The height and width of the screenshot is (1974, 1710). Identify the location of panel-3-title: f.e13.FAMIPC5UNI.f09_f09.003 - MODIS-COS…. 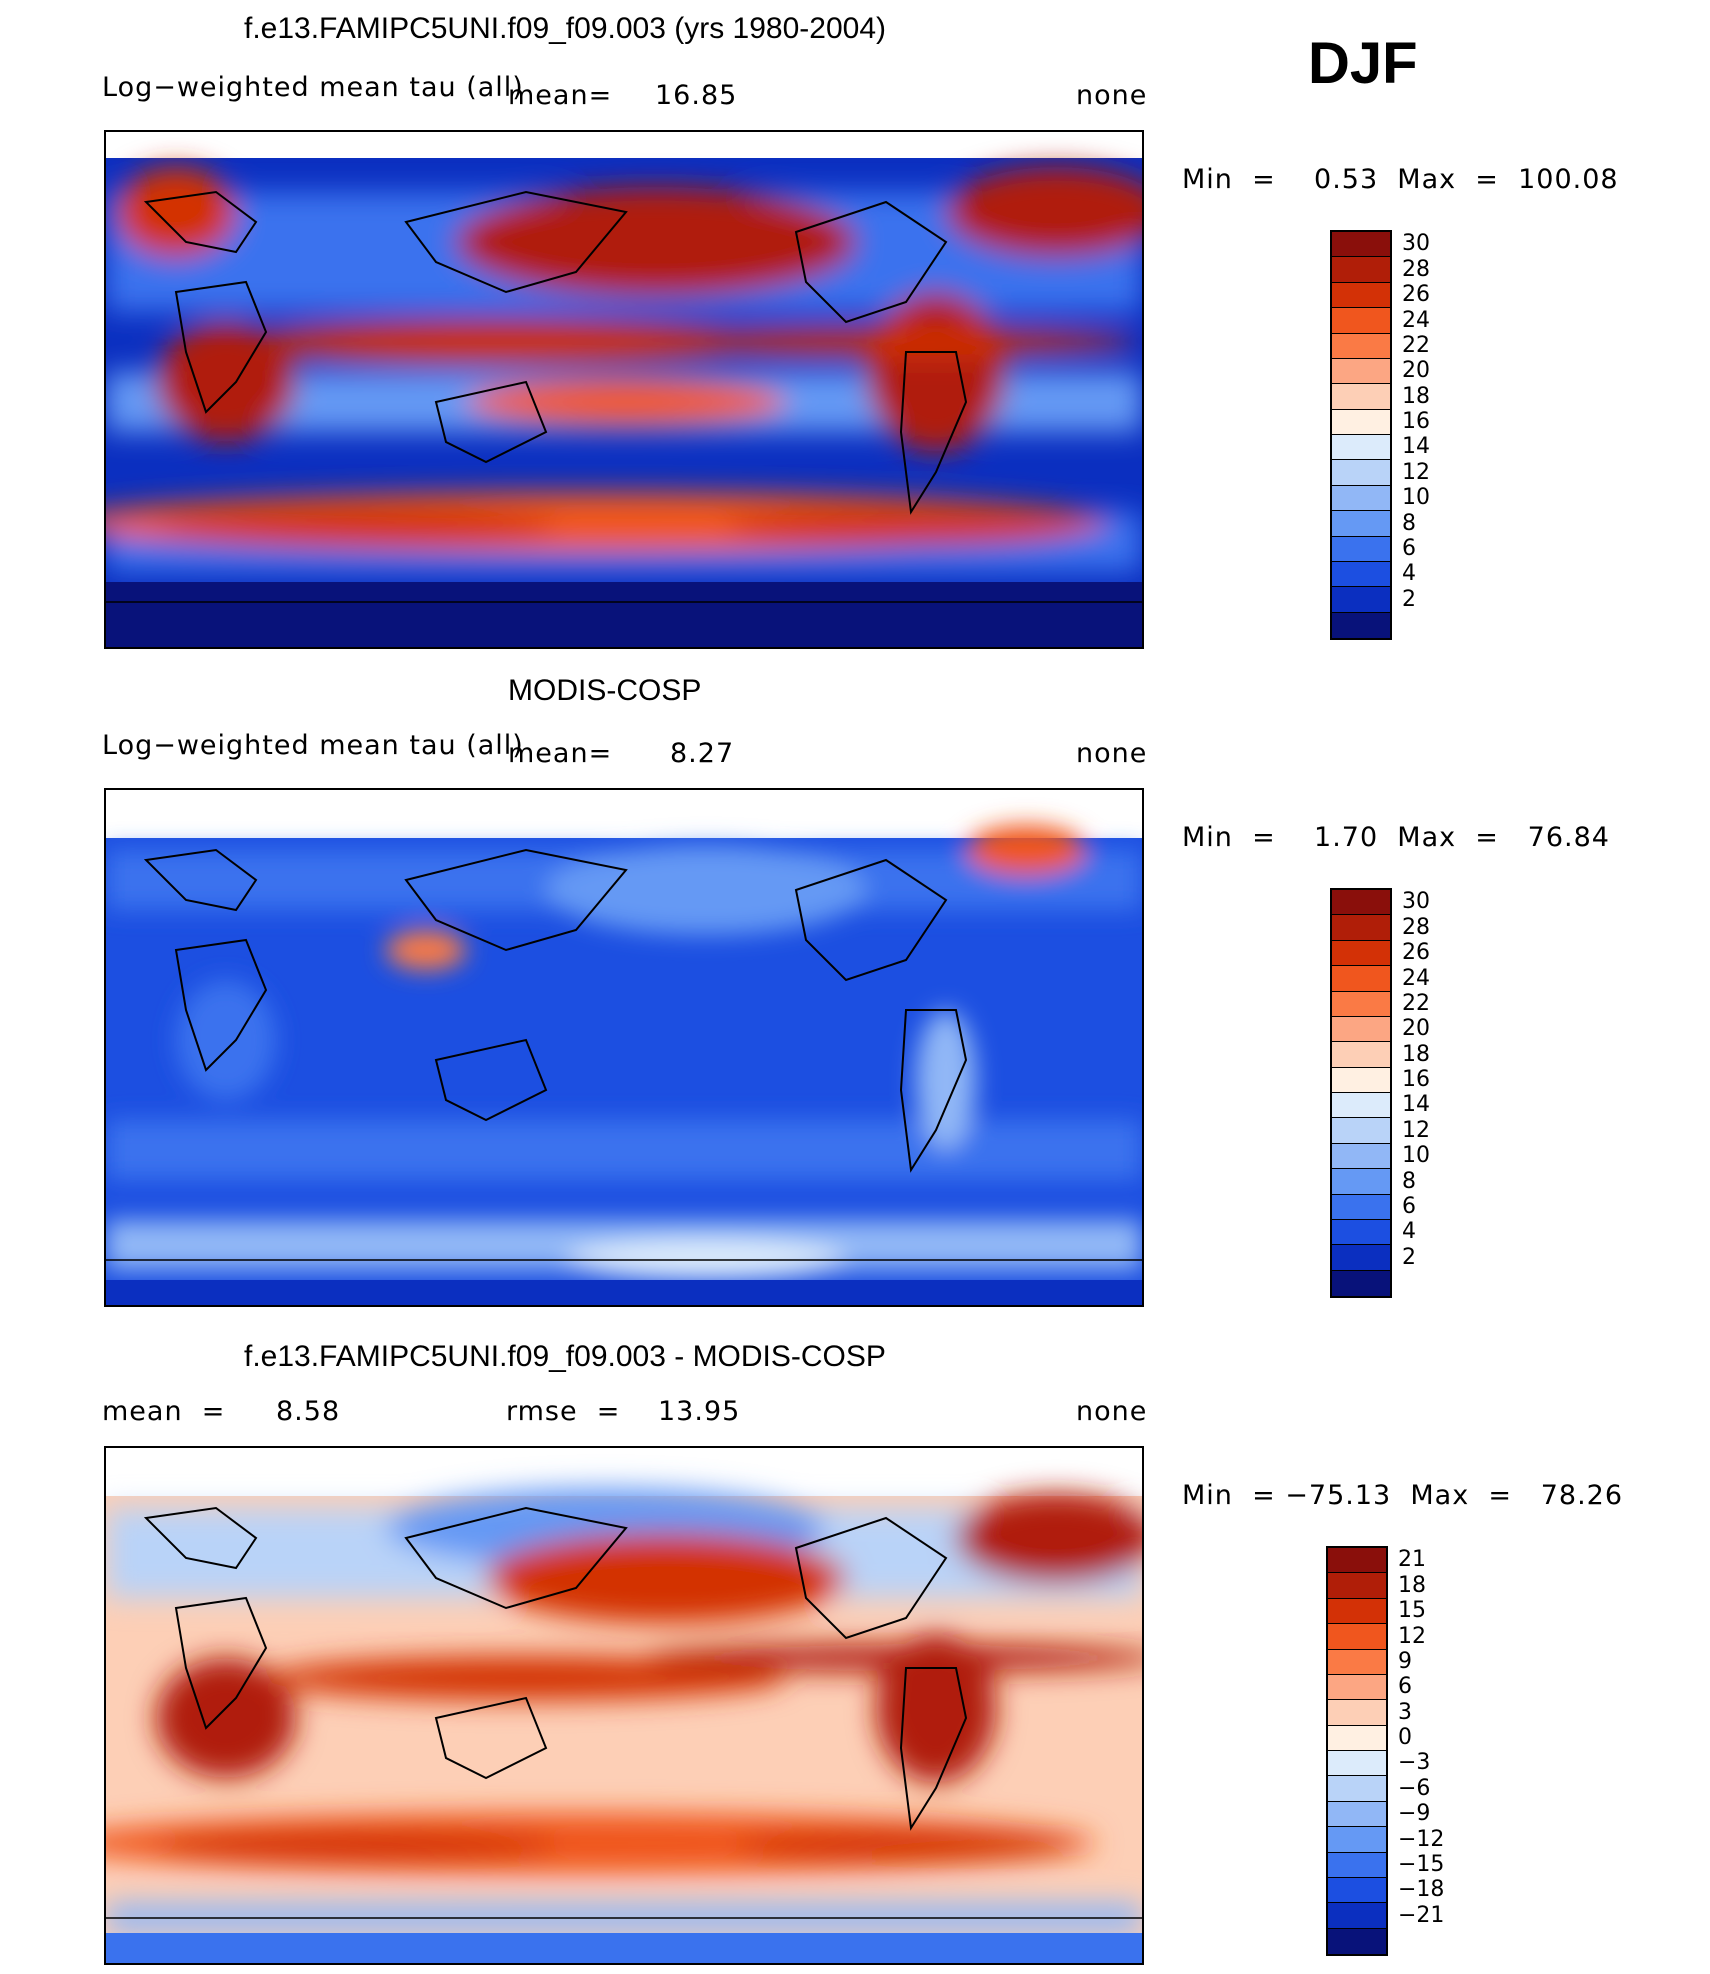
(565, 1356).